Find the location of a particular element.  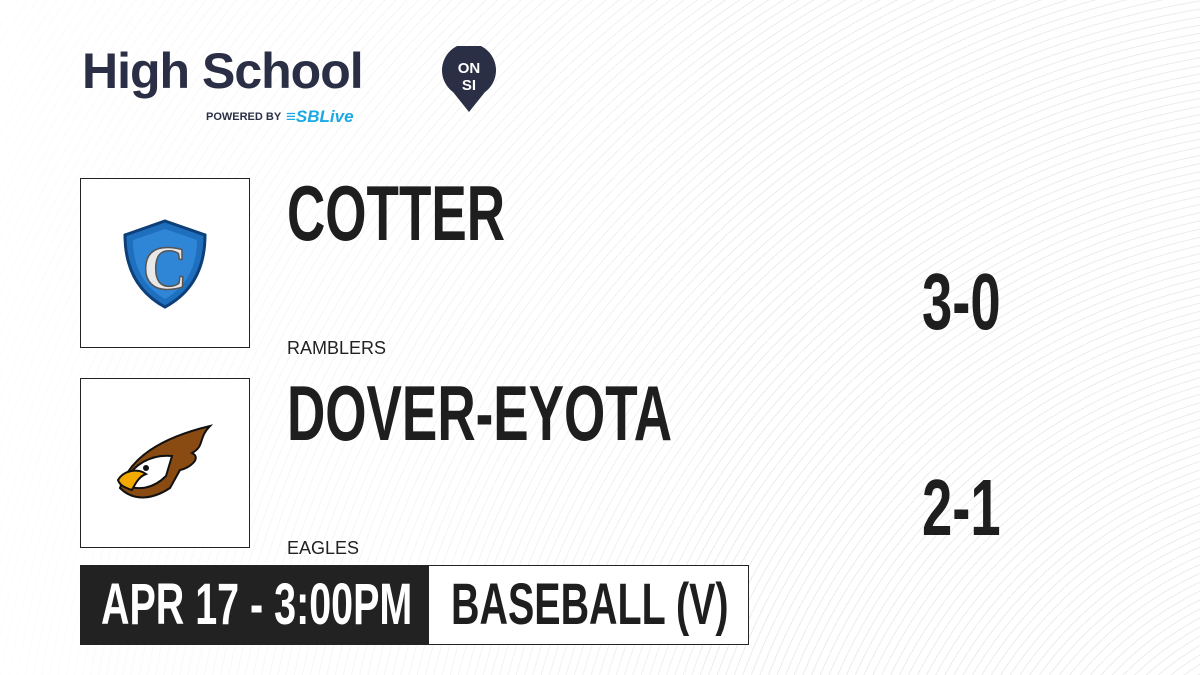

team-record: 3-0 is located at coordinates (961, 301).